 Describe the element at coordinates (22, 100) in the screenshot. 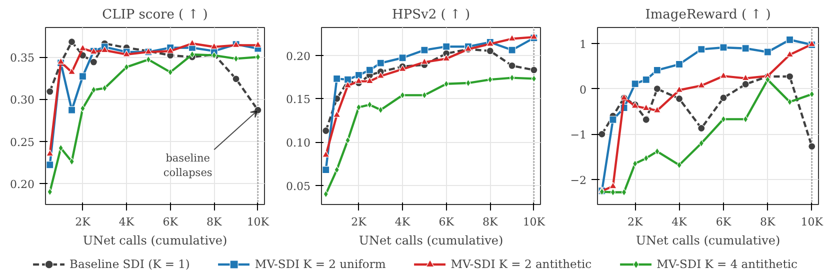

I see `y-tick-label: 0.30` at that location.